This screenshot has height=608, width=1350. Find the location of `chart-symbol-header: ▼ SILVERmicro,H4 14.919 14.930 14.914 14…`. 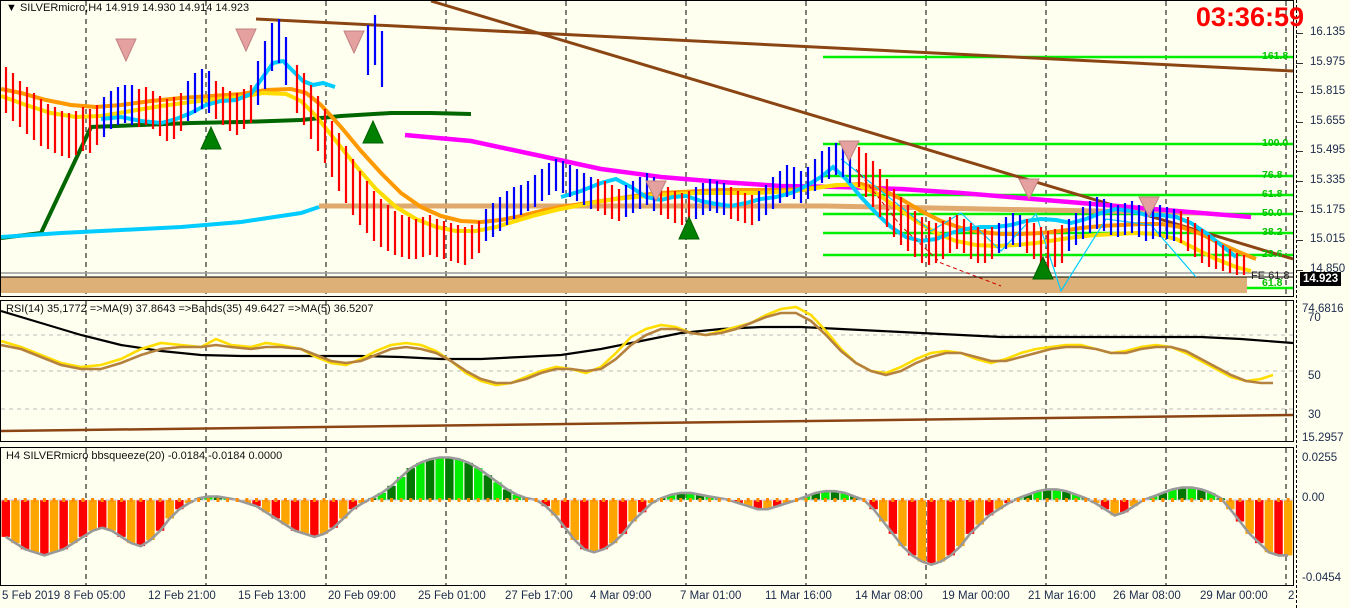

chart-symbol-header: ▼ SILVERmicro,H4 14.919 14.930 14.914 14… is located at coordinates (128, 8).